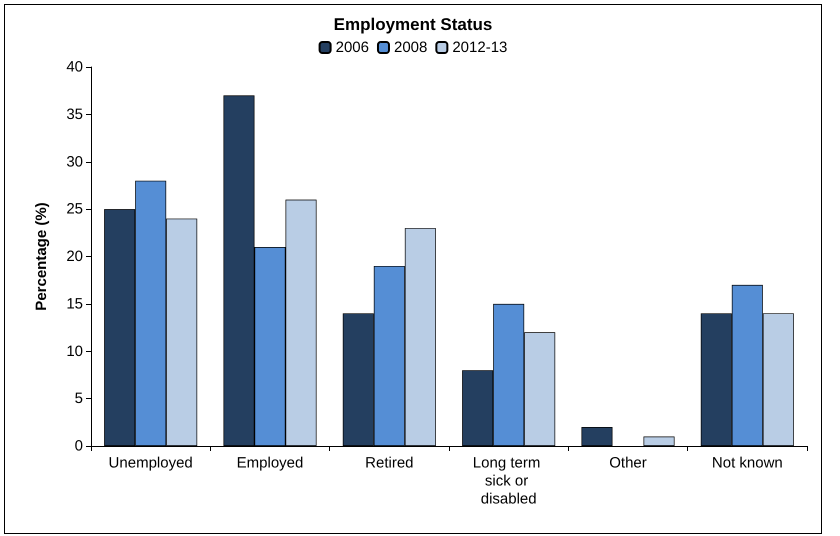 This screenshot has width=840, height=536. Describe the element at coordinates (150, 463) in the screenshot. I see `x-tick-label: Unemployed` at that location.